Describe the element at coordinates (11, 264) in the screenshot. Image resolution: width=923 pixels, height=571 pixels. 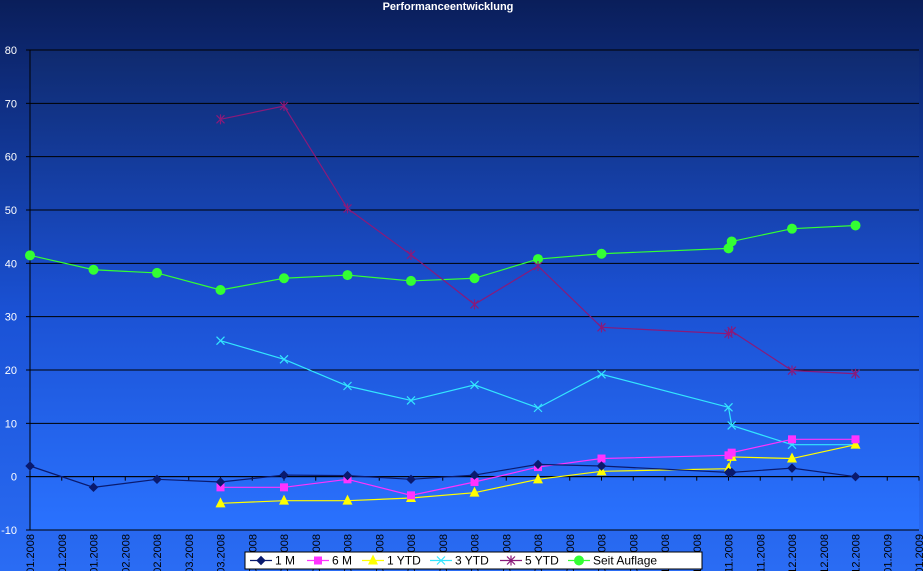
I see `y-tick-label: 40` at that location.